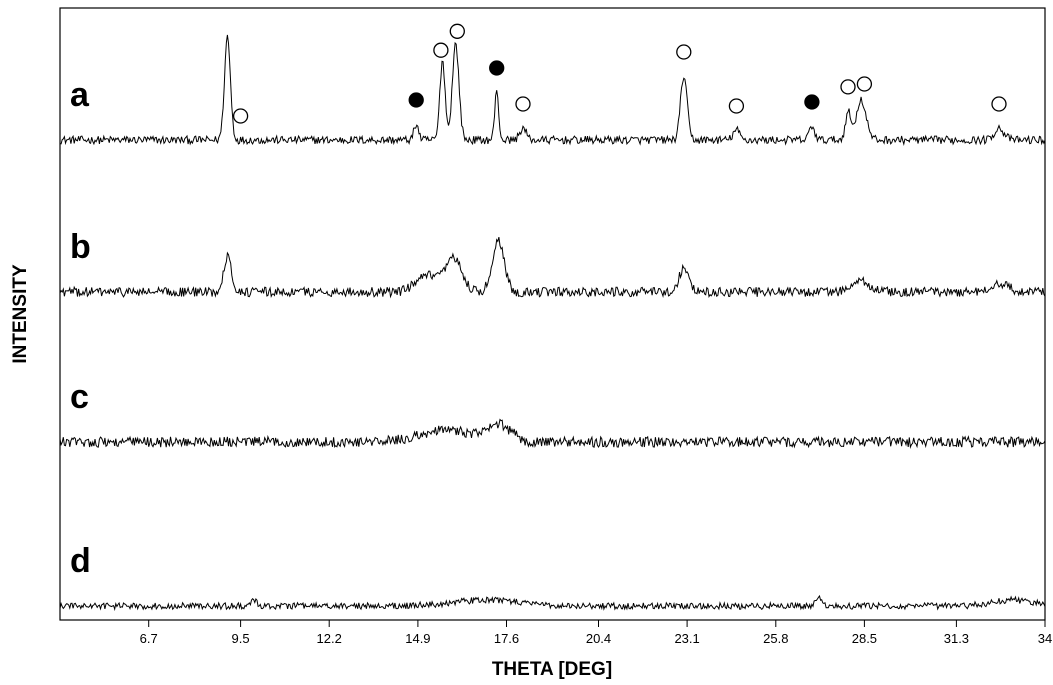  Describe the element at coordinates (619, 73) in the screenshot. I see `peak-markers` at that location.